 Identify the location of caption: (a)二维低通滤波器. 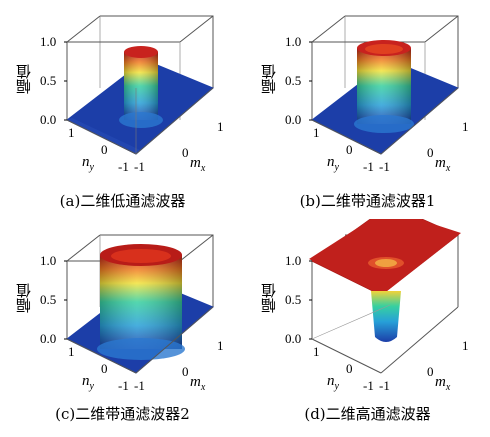
(122, 201).